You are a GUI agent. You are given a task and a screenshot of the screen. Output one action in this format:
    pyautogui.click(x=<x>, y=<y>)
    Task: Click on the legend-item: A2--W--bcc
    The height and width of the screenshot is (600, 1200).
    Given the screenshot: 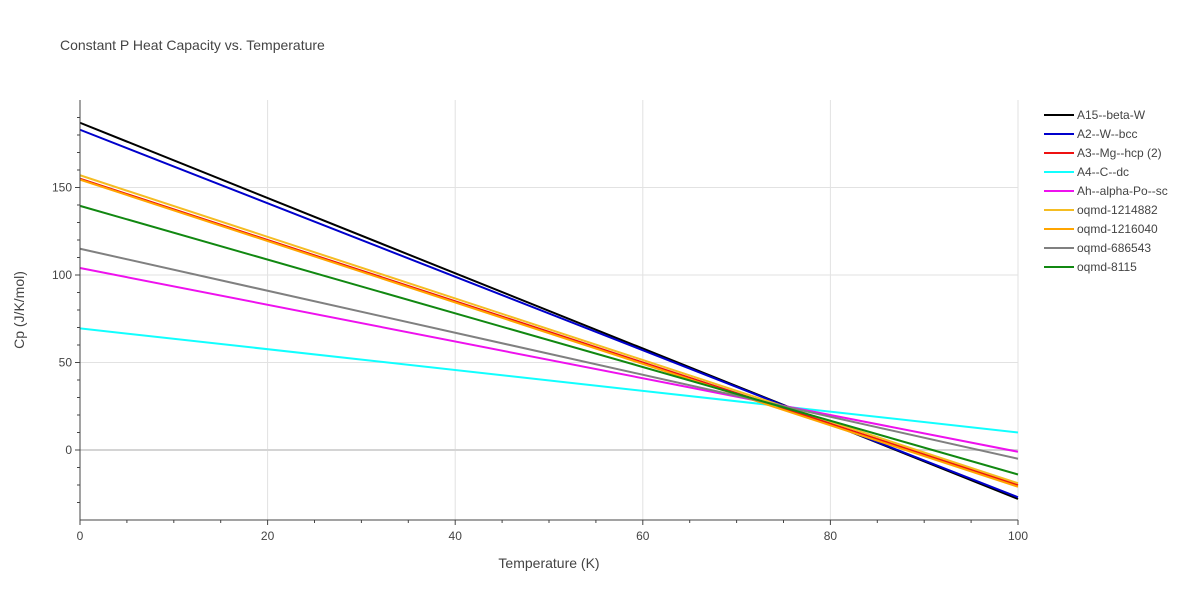 What is the action you would take?
    pyautogui.click(x=1090, y=134)
    